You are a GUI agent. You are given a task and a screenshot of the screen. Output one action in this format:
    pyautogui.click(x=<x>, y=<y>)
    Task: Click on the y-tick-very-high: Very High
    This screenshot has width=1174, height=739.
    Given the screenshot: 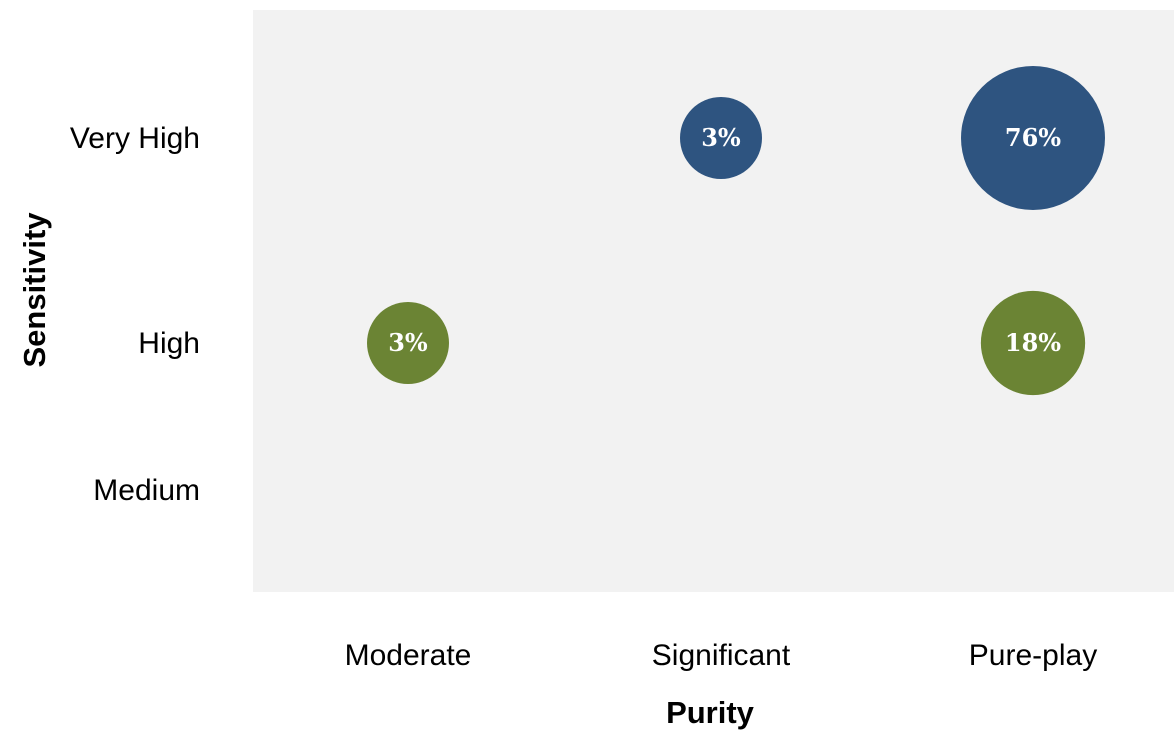 What is the action you would take?
    pyautogui.click(x=135, y=138)
    